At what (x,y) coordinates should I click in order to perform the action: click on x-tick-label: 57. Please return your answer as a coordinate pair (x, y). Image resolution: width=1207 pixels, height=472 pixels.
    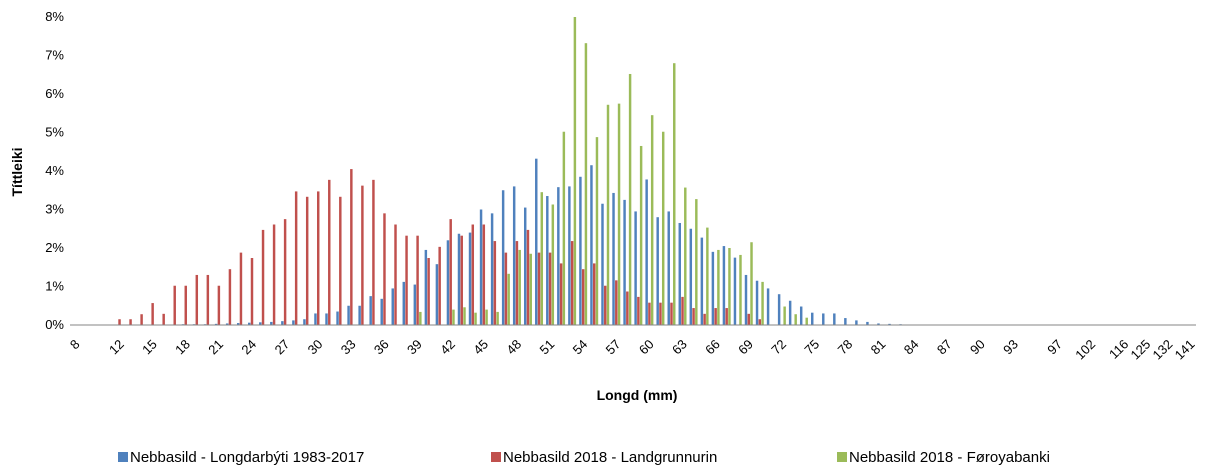
    Looking at the image, I should click on (613, 347).